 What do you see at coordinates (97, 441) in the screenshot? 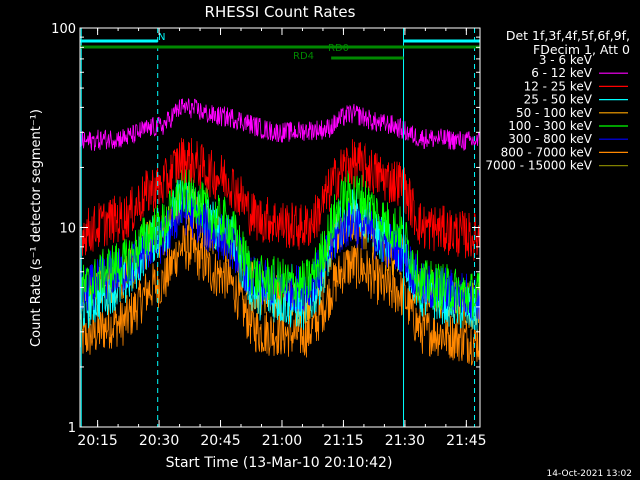
I see `x-tick-label: 20:15` at bounding box center [97, 441].